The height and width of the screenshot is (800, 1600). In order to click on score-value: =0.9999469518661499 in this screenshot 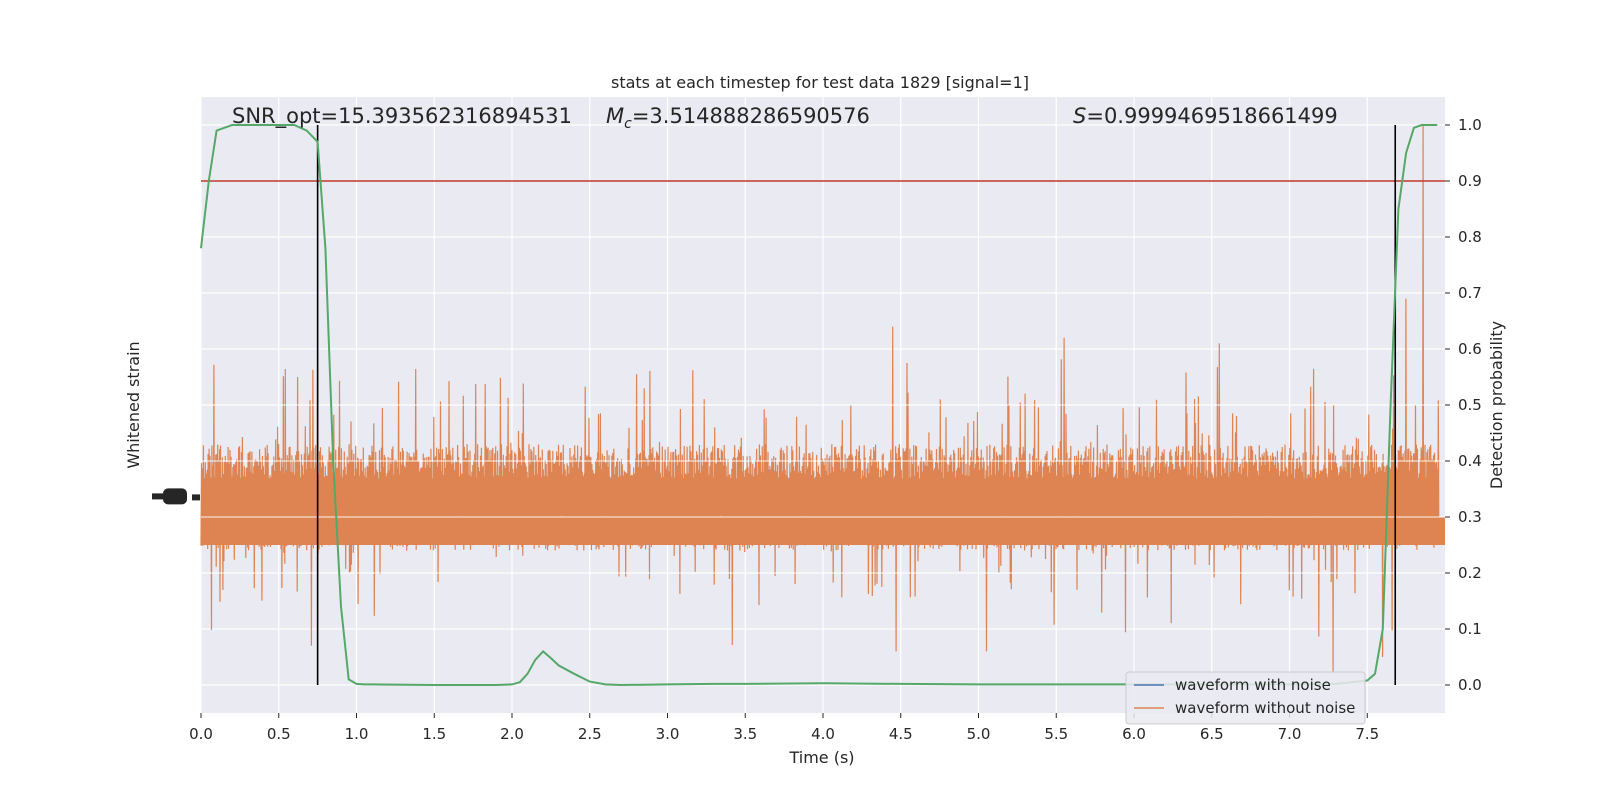, I will do `click(1211, 116)`.